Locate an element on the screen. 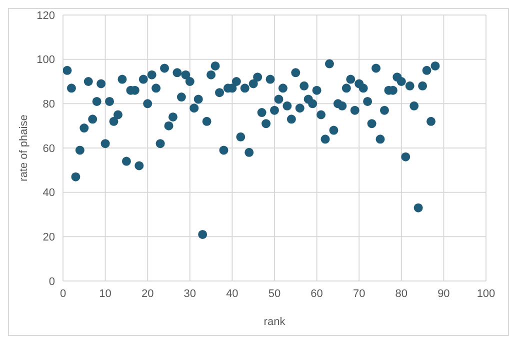 The height and width of the screenshot is (342, 515). y-tick-label: 0 is located at coordinates (51, 282).